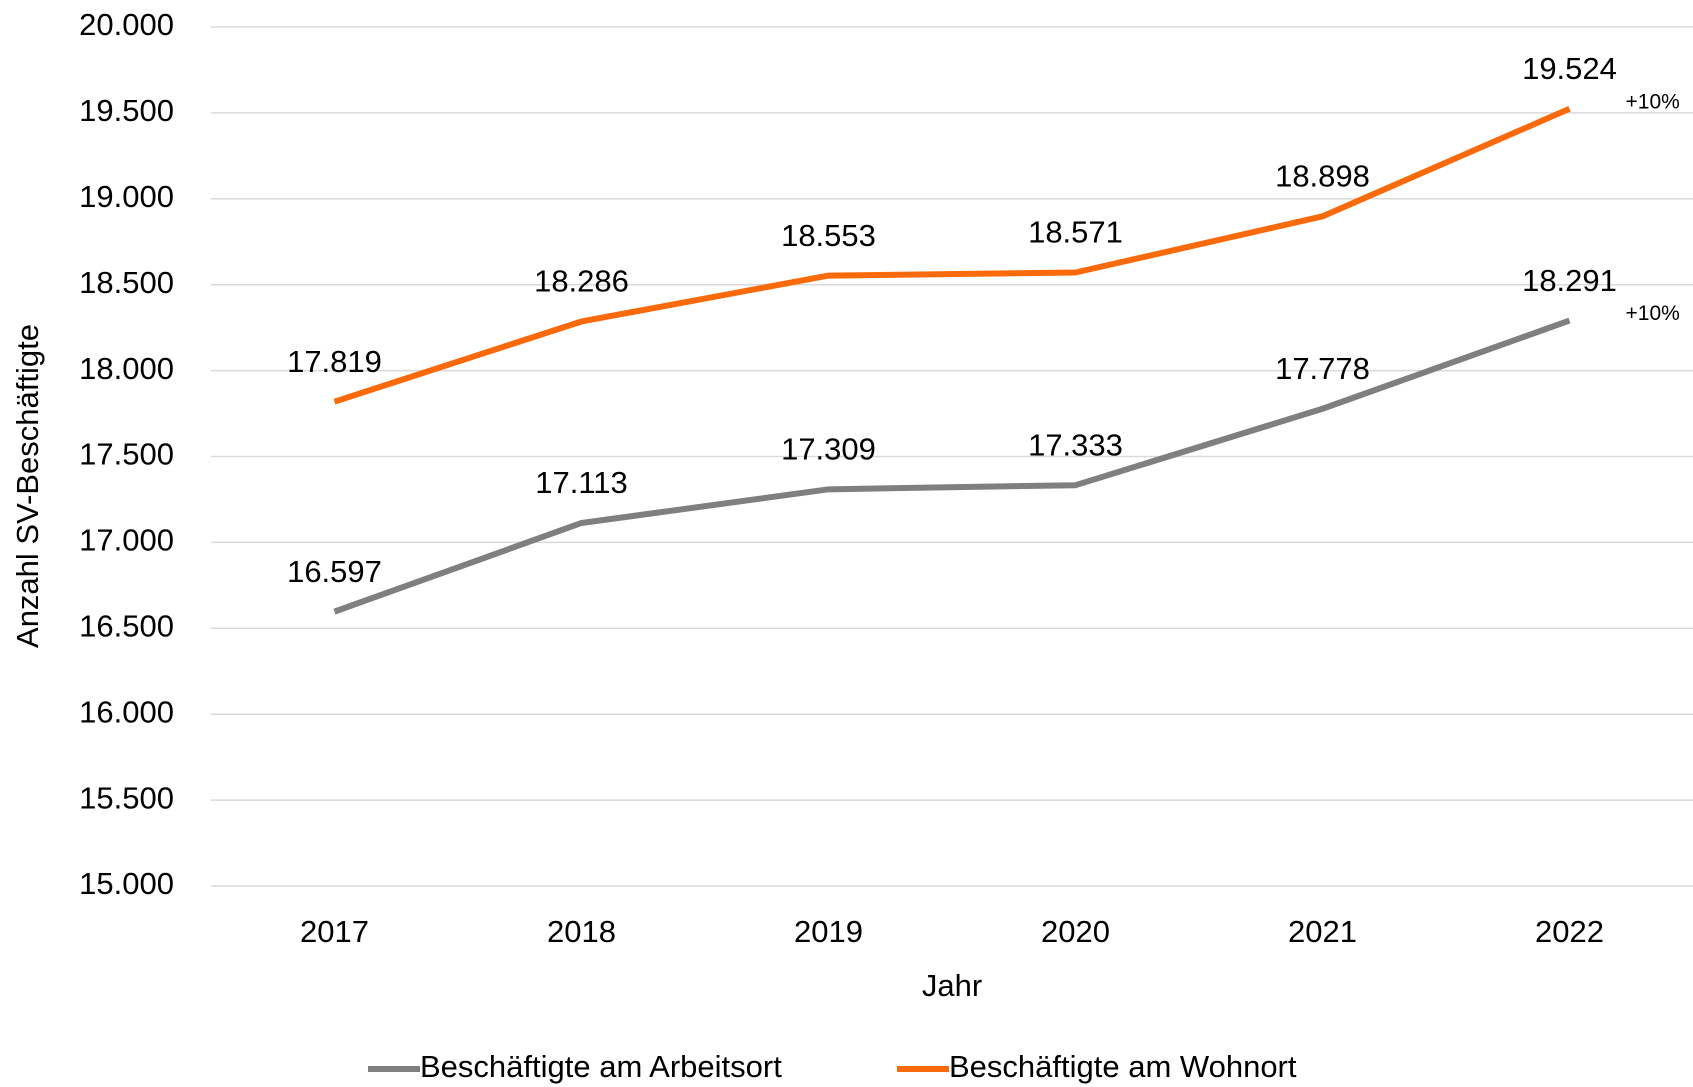 The height and width of the screenshot is (1087, 1693). I want to click on data-label: 18.291, so click(1569, 280).